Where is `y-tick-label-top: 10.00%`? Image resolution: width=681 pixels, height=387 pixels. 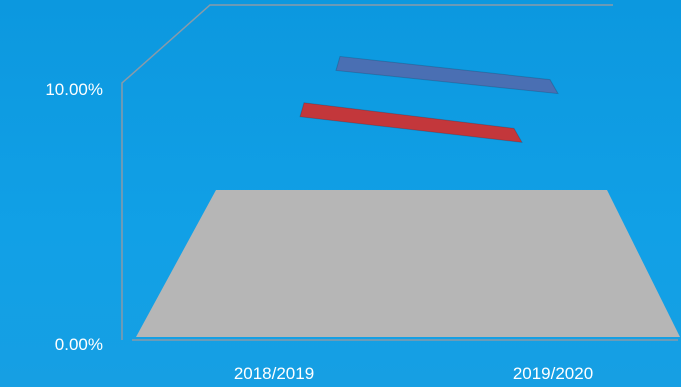 y-tick-label-top: 10.00% is located at coordinates (74, 89).